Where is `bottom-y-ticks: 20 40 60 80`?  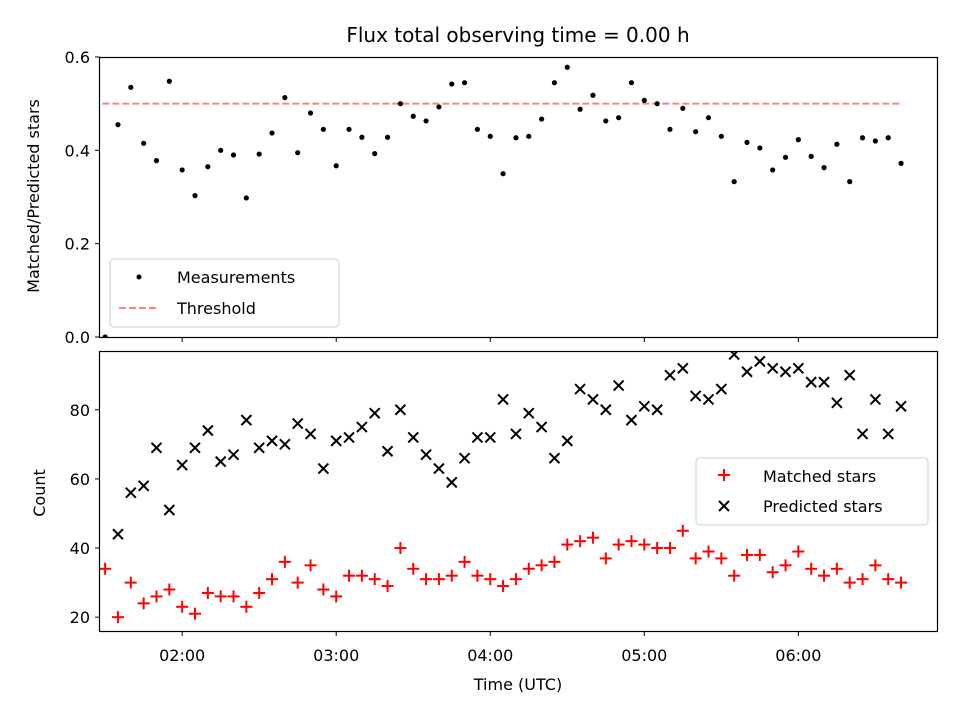
bottom-y-ticks: 20 40 60 80 is located at coordinates (85, 514).